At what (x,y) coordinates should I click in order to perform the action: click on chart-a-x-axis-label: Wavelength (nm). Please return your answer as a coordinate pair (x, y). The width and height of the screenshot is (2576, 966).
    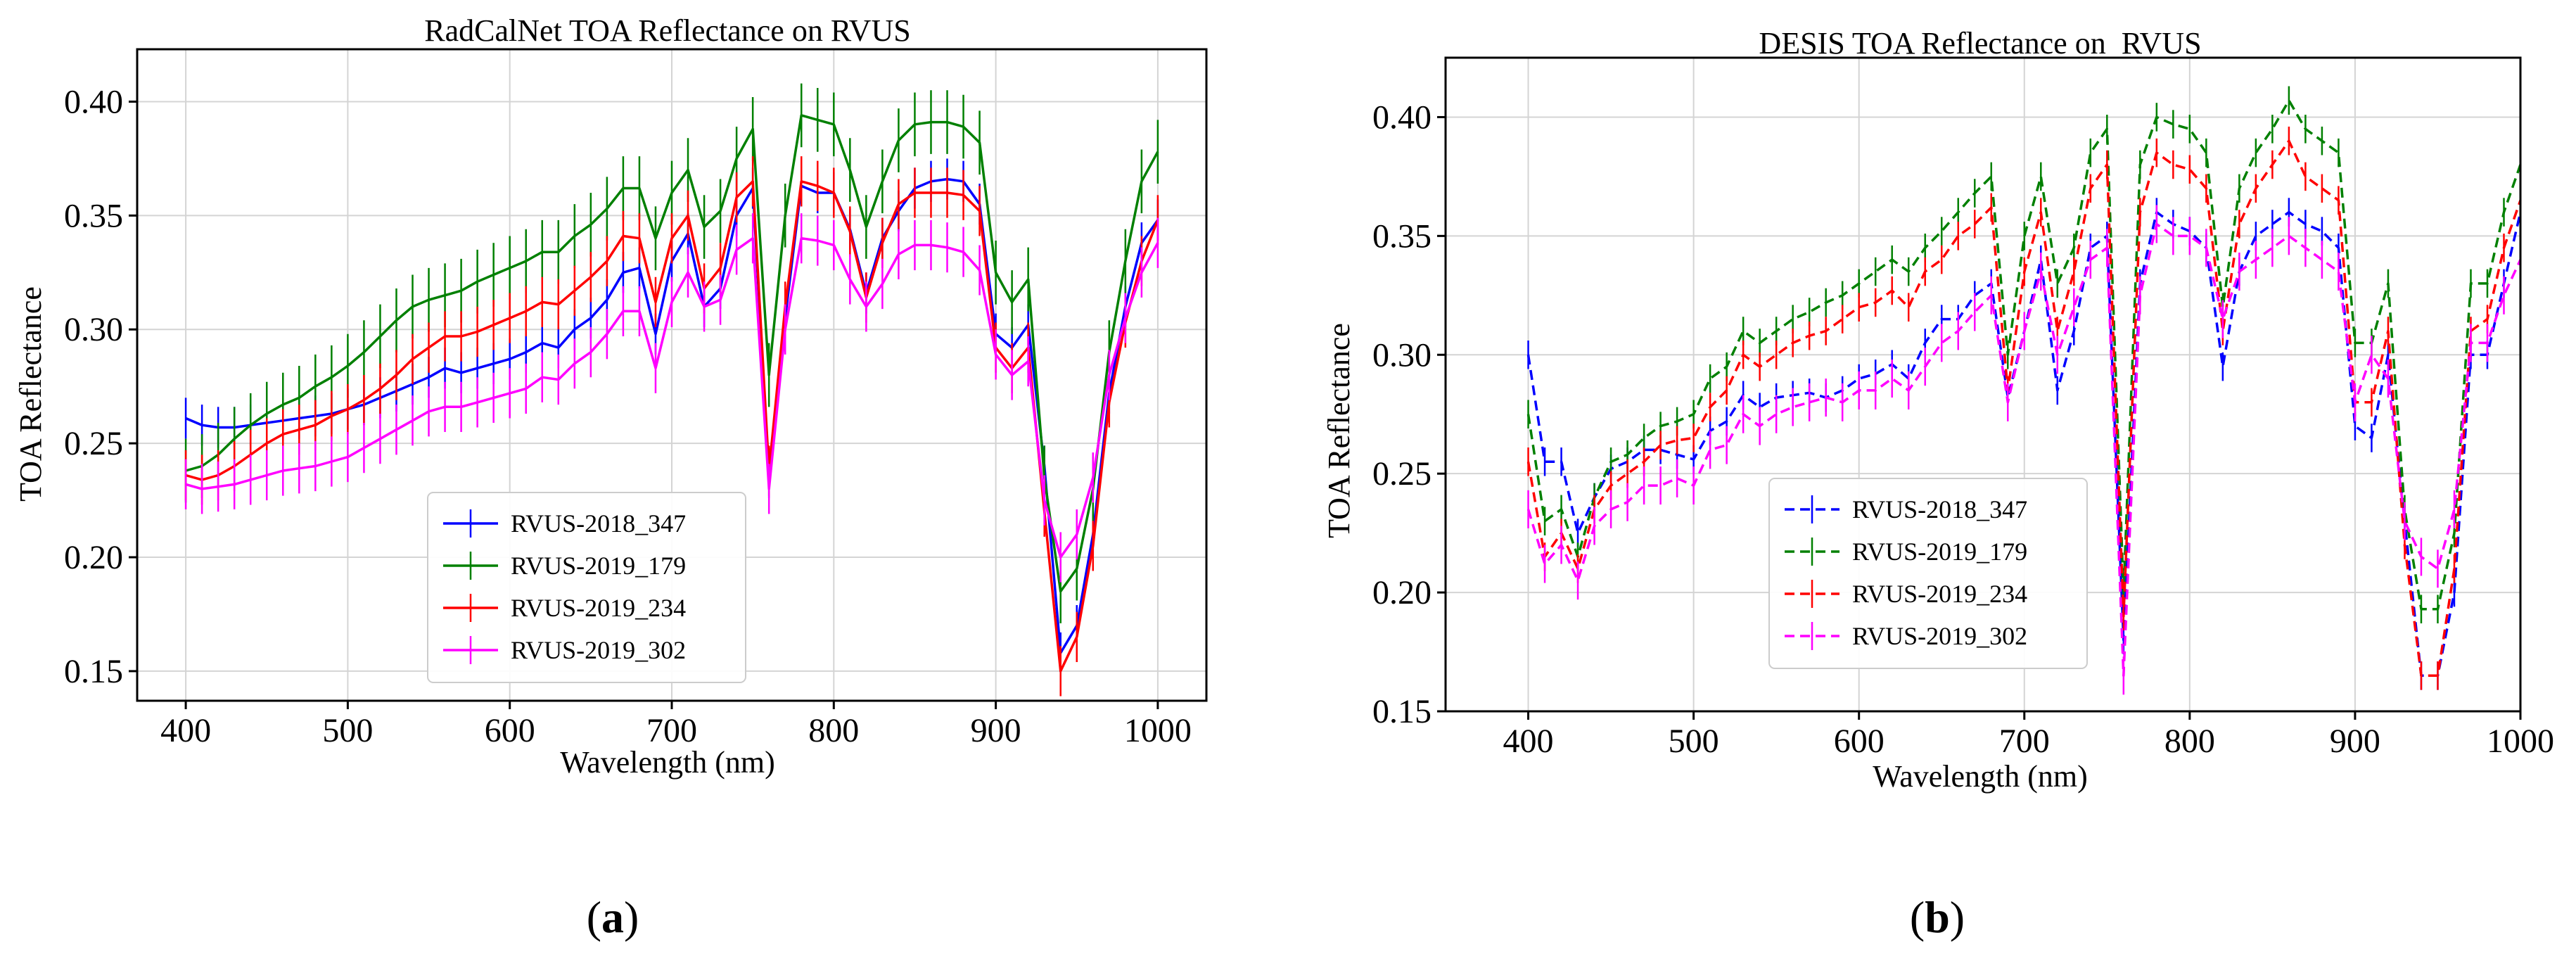
    Looking at the image, I should click on (667, 762).